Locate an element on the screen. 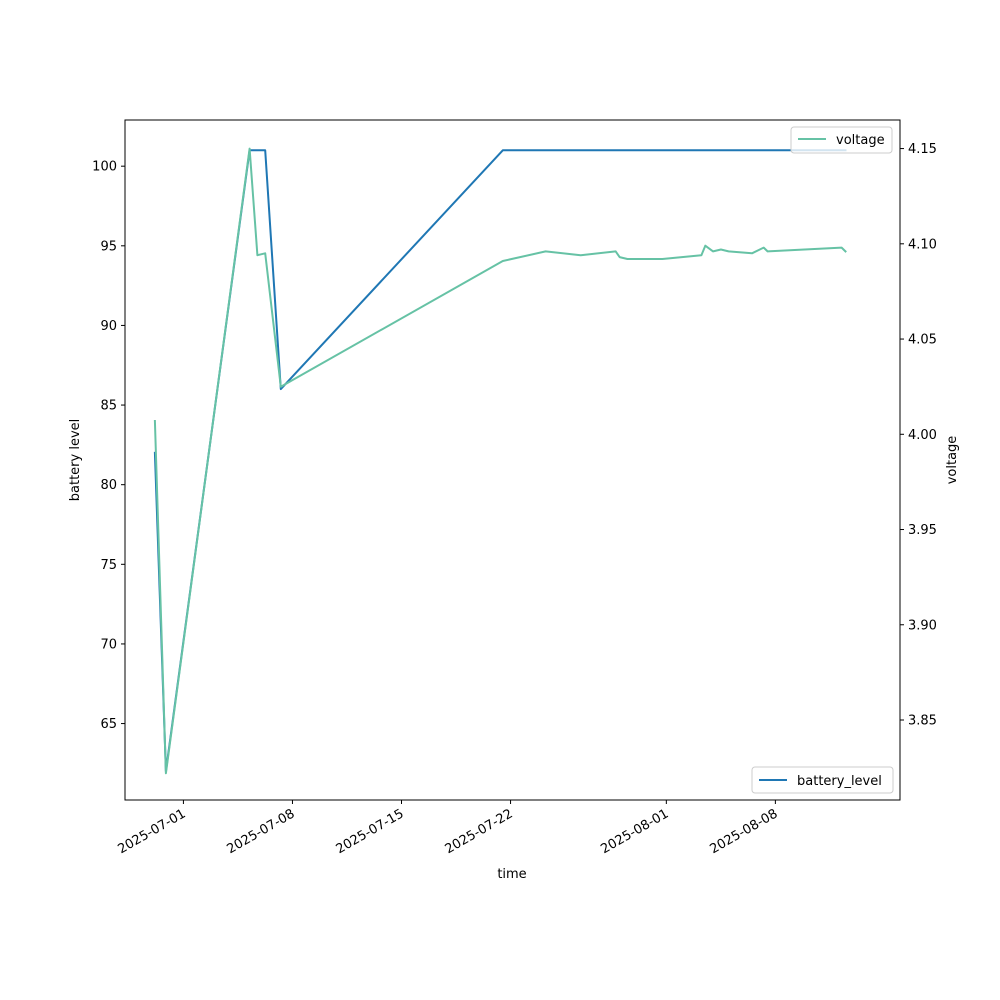  x-tick-label: 2025-07-15 is located at coordinates (370, 831).